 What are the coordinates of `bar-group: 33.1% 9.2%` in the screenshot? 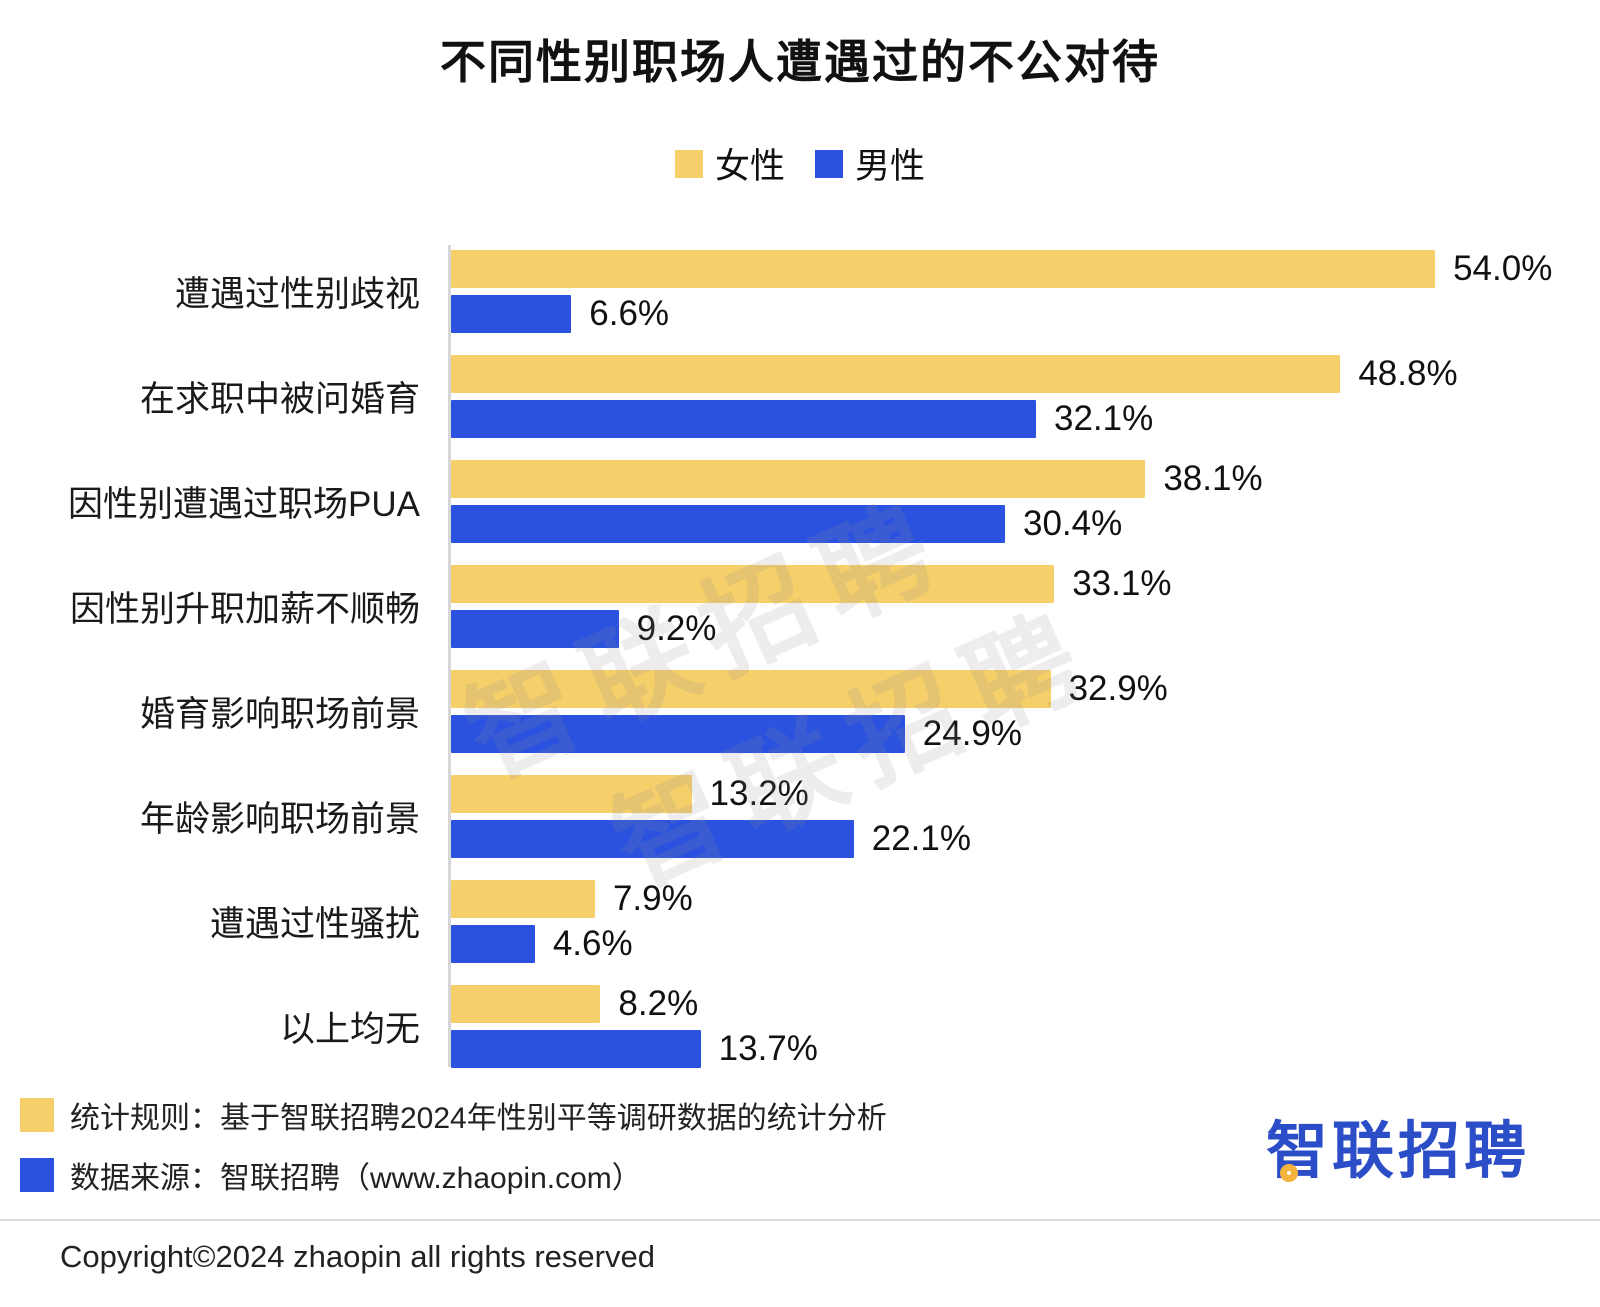 It's located at (1012, 606).